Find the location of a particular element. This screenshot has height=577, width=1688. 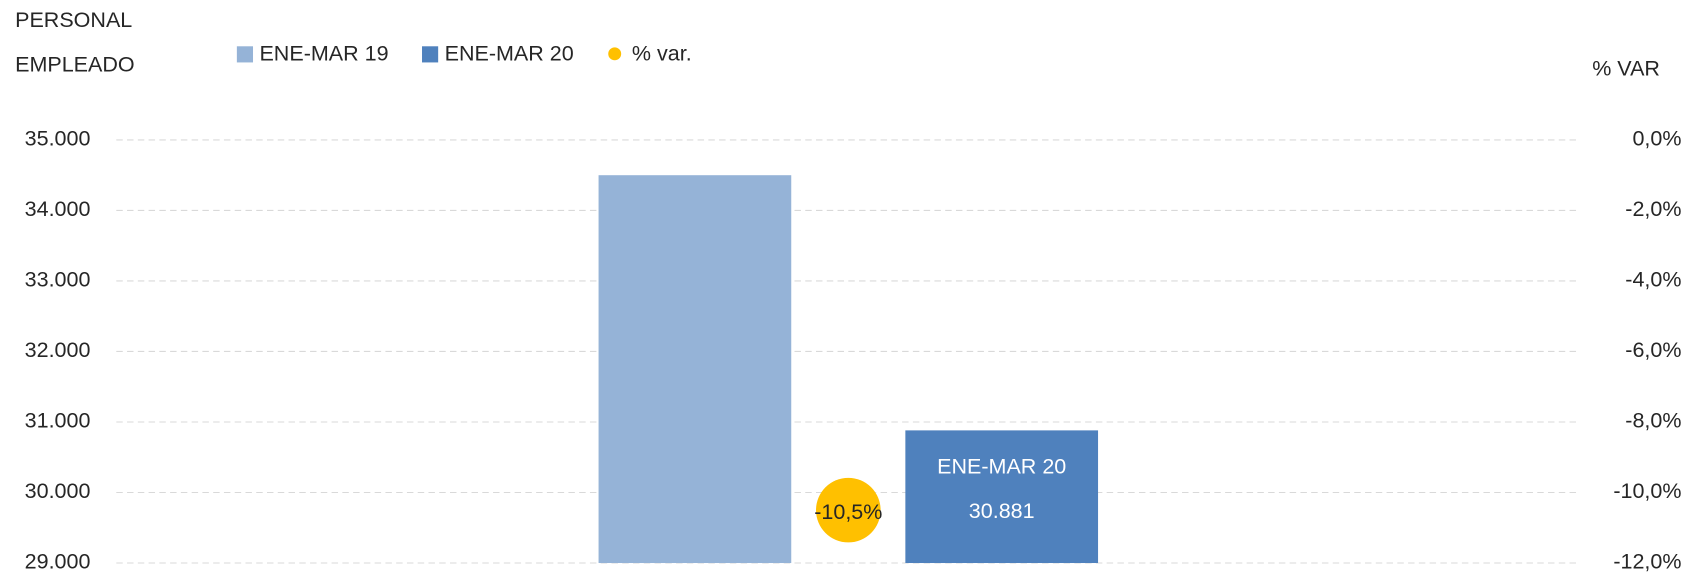

y2-tick-label: -12,0% is located at coordinates (1647, 562).